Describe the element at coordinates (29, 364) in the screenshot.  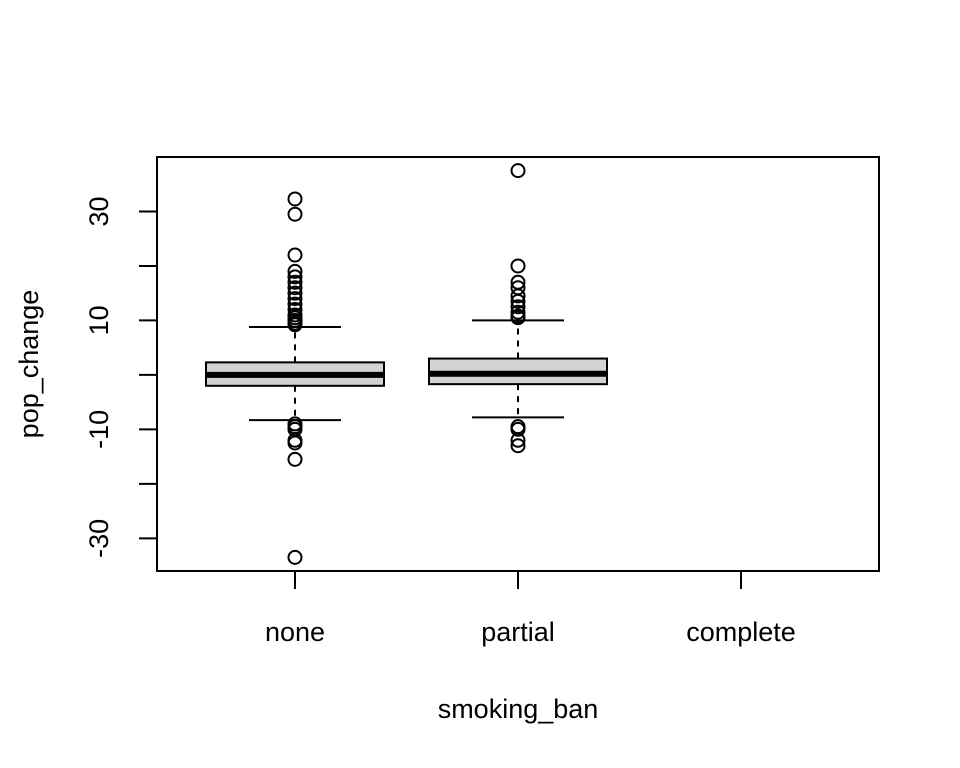
I see `y-axis-title: pop_change` at that location.